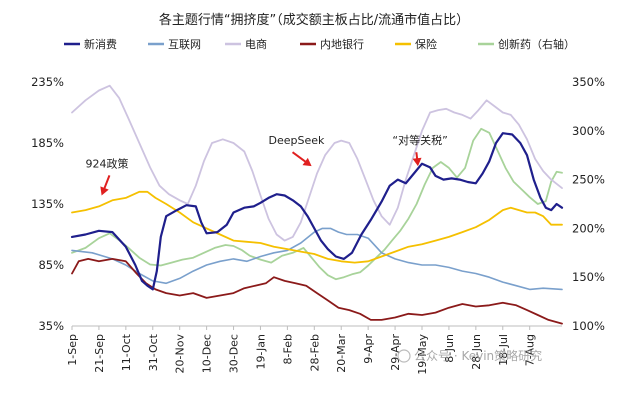  I want to click on legend-label: 互联网, so click(184, 44).